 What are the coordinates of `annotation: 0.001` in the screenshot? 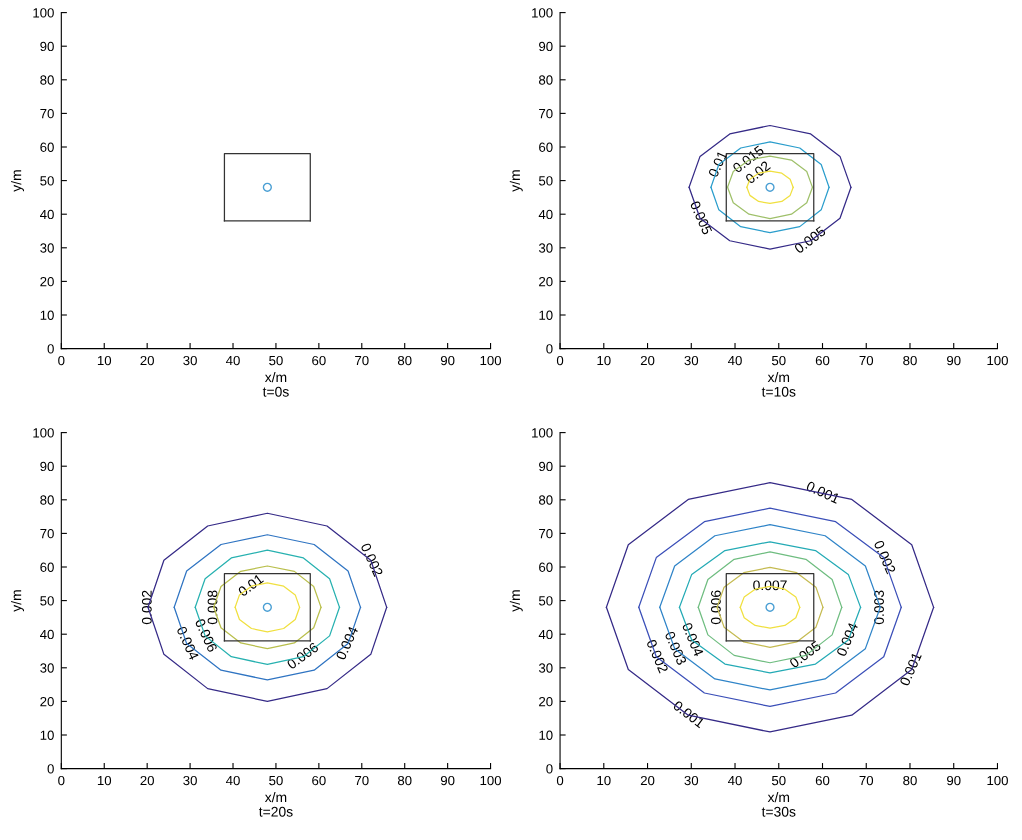 It's located at (823, 492).